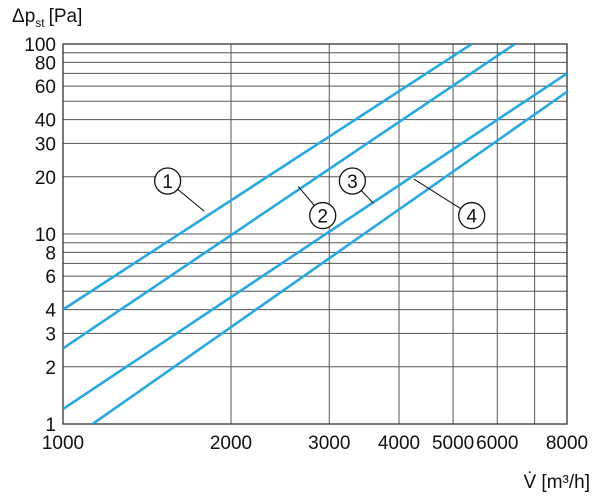  Describe the element at coordinates (40, 23) in the screenshot. I see `y-axis-label-subscript: st` at that location.